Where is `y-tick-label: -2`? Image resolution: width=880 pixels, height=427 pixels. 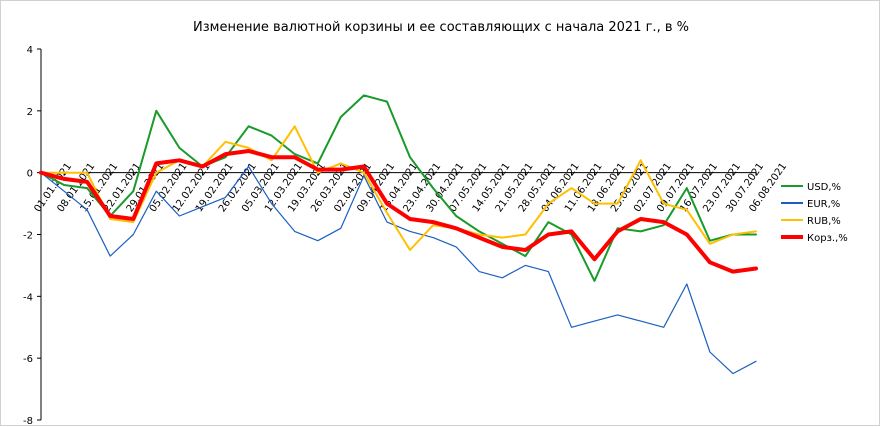 y-tick-label: -2 is located at coordinates (28, 236).